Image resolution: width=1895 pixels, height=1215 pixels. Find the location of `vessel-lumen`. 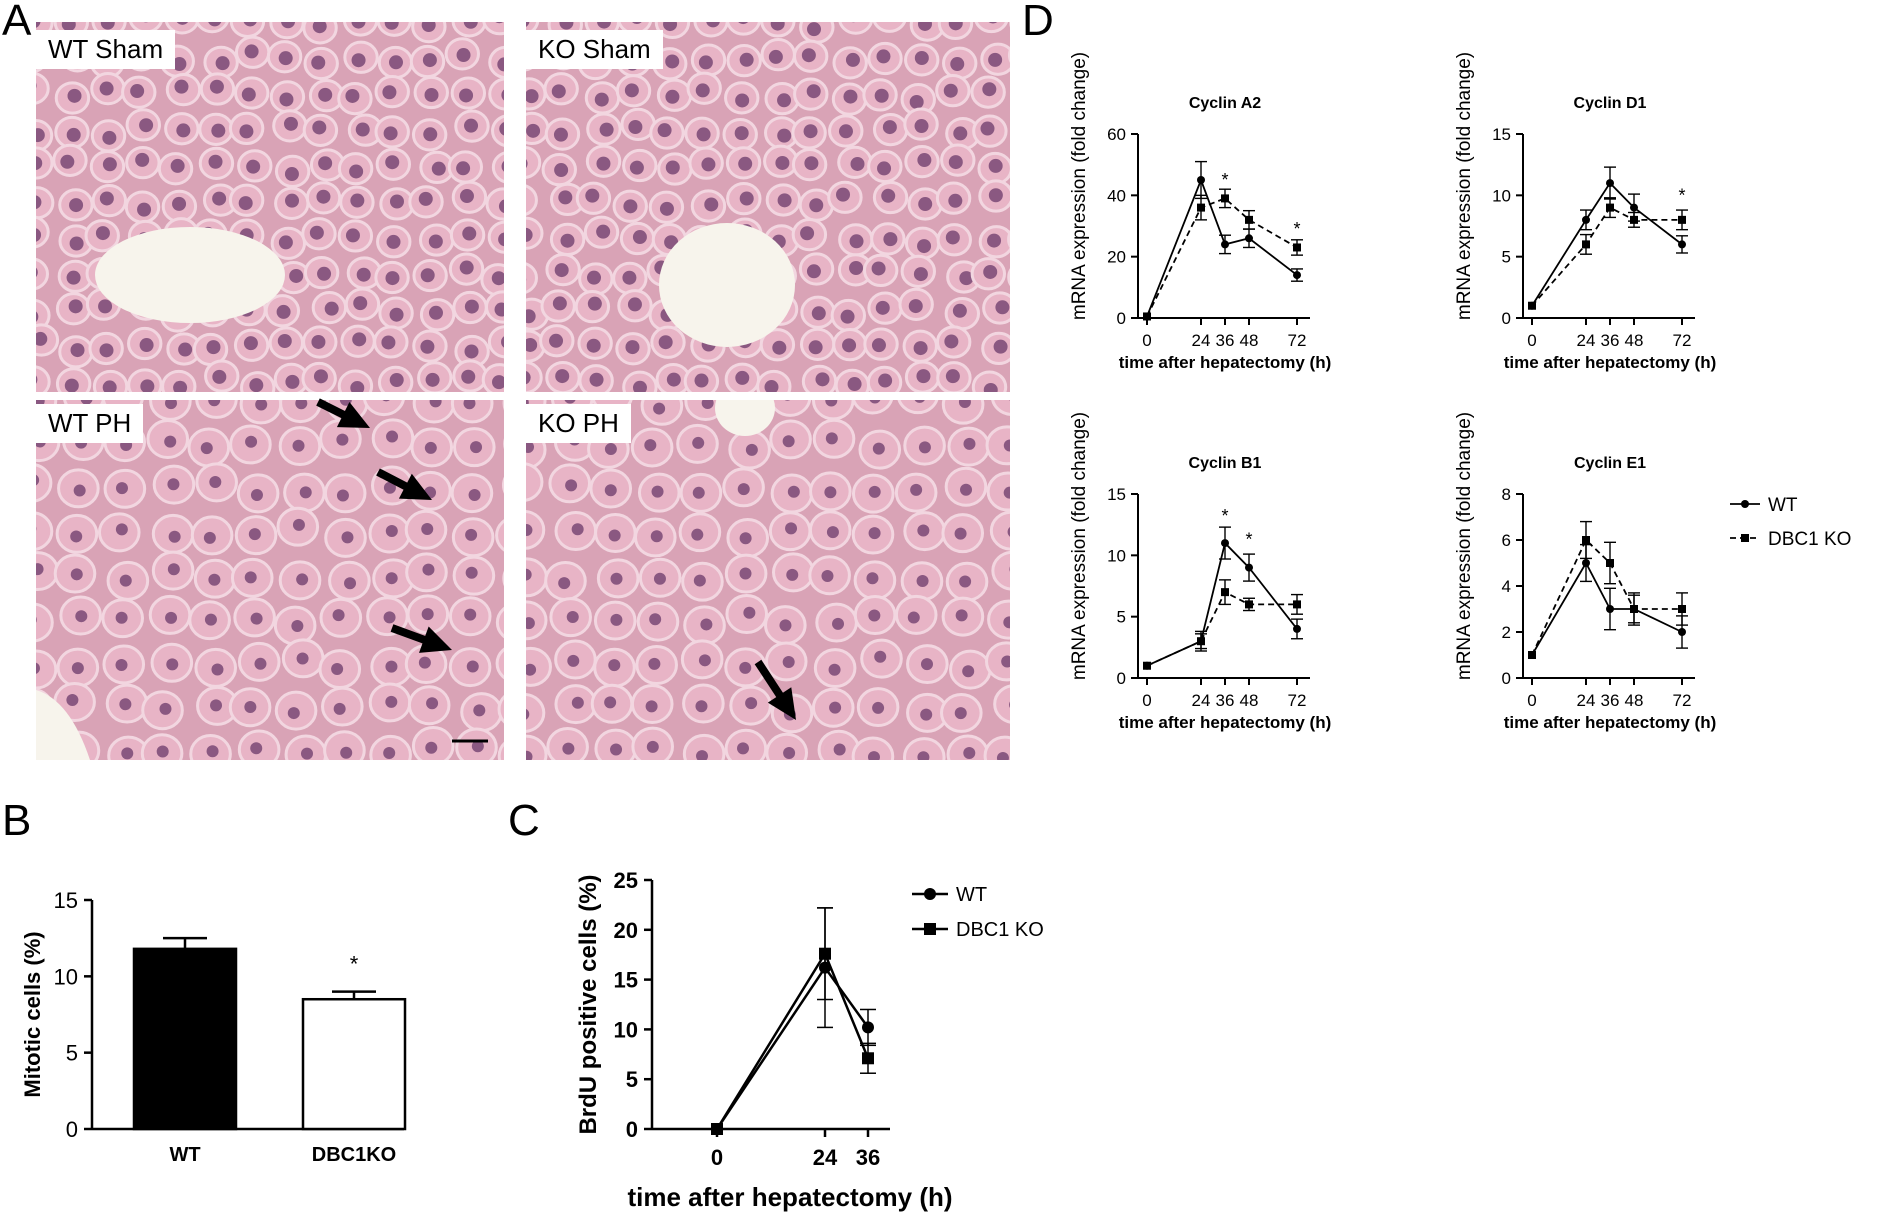

vessel-lumen is located at coordinates (727, 285).